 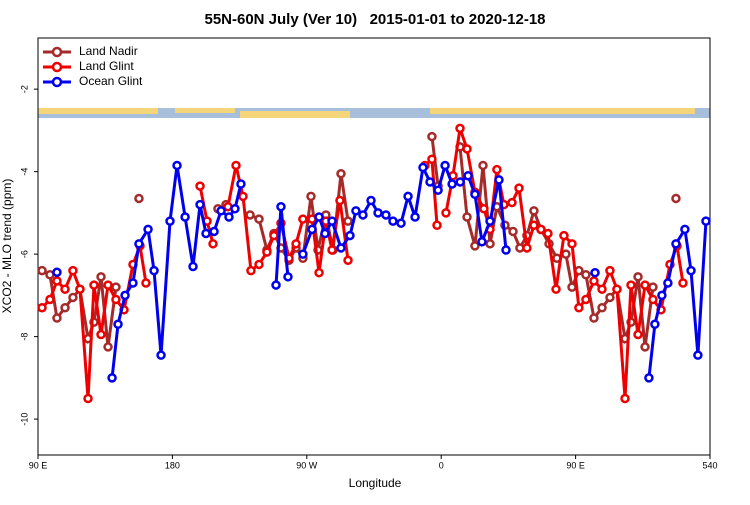 What do you see at coordinates (24, 89) in the screenshot?
I see `y-tick-label: -2` at bounding box center [24, 89].